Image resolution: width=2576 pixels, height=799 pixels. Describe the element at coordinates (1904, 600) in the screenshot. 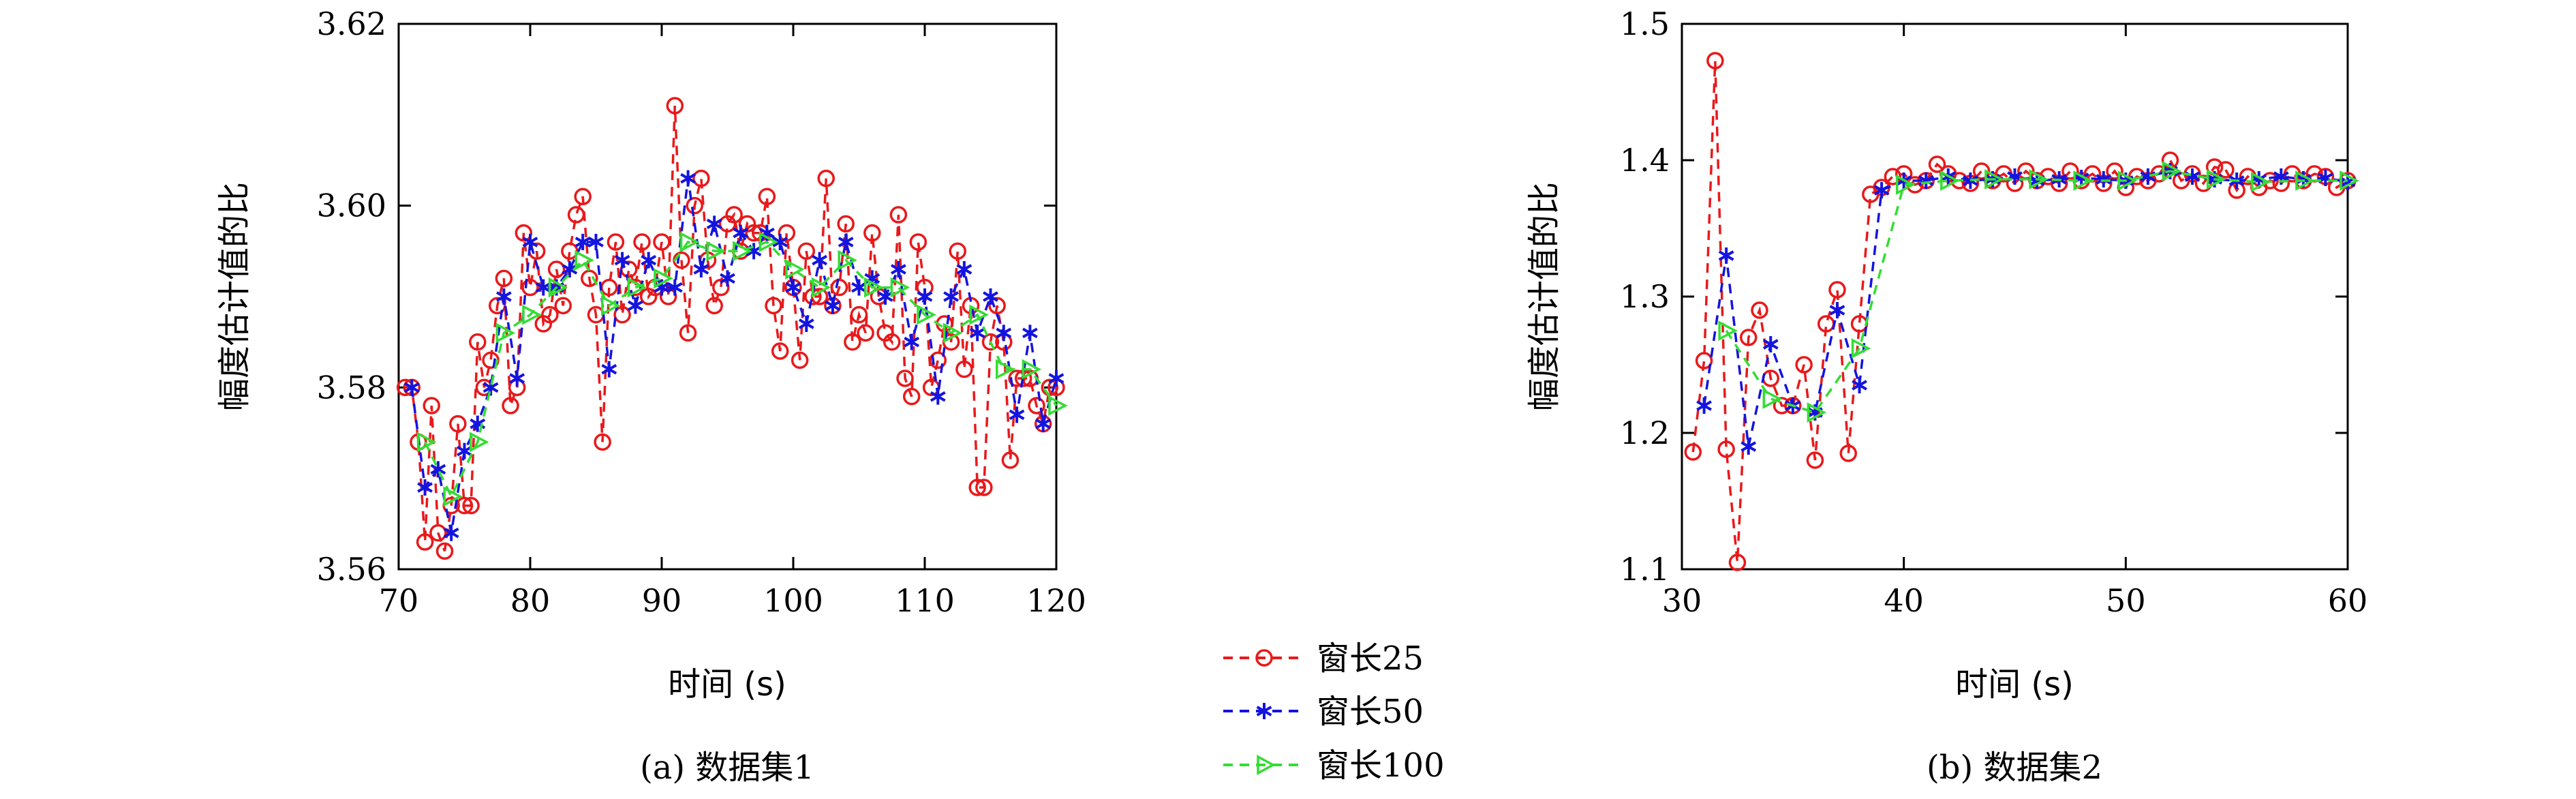

I see `x-tick-label: 40` at that location.